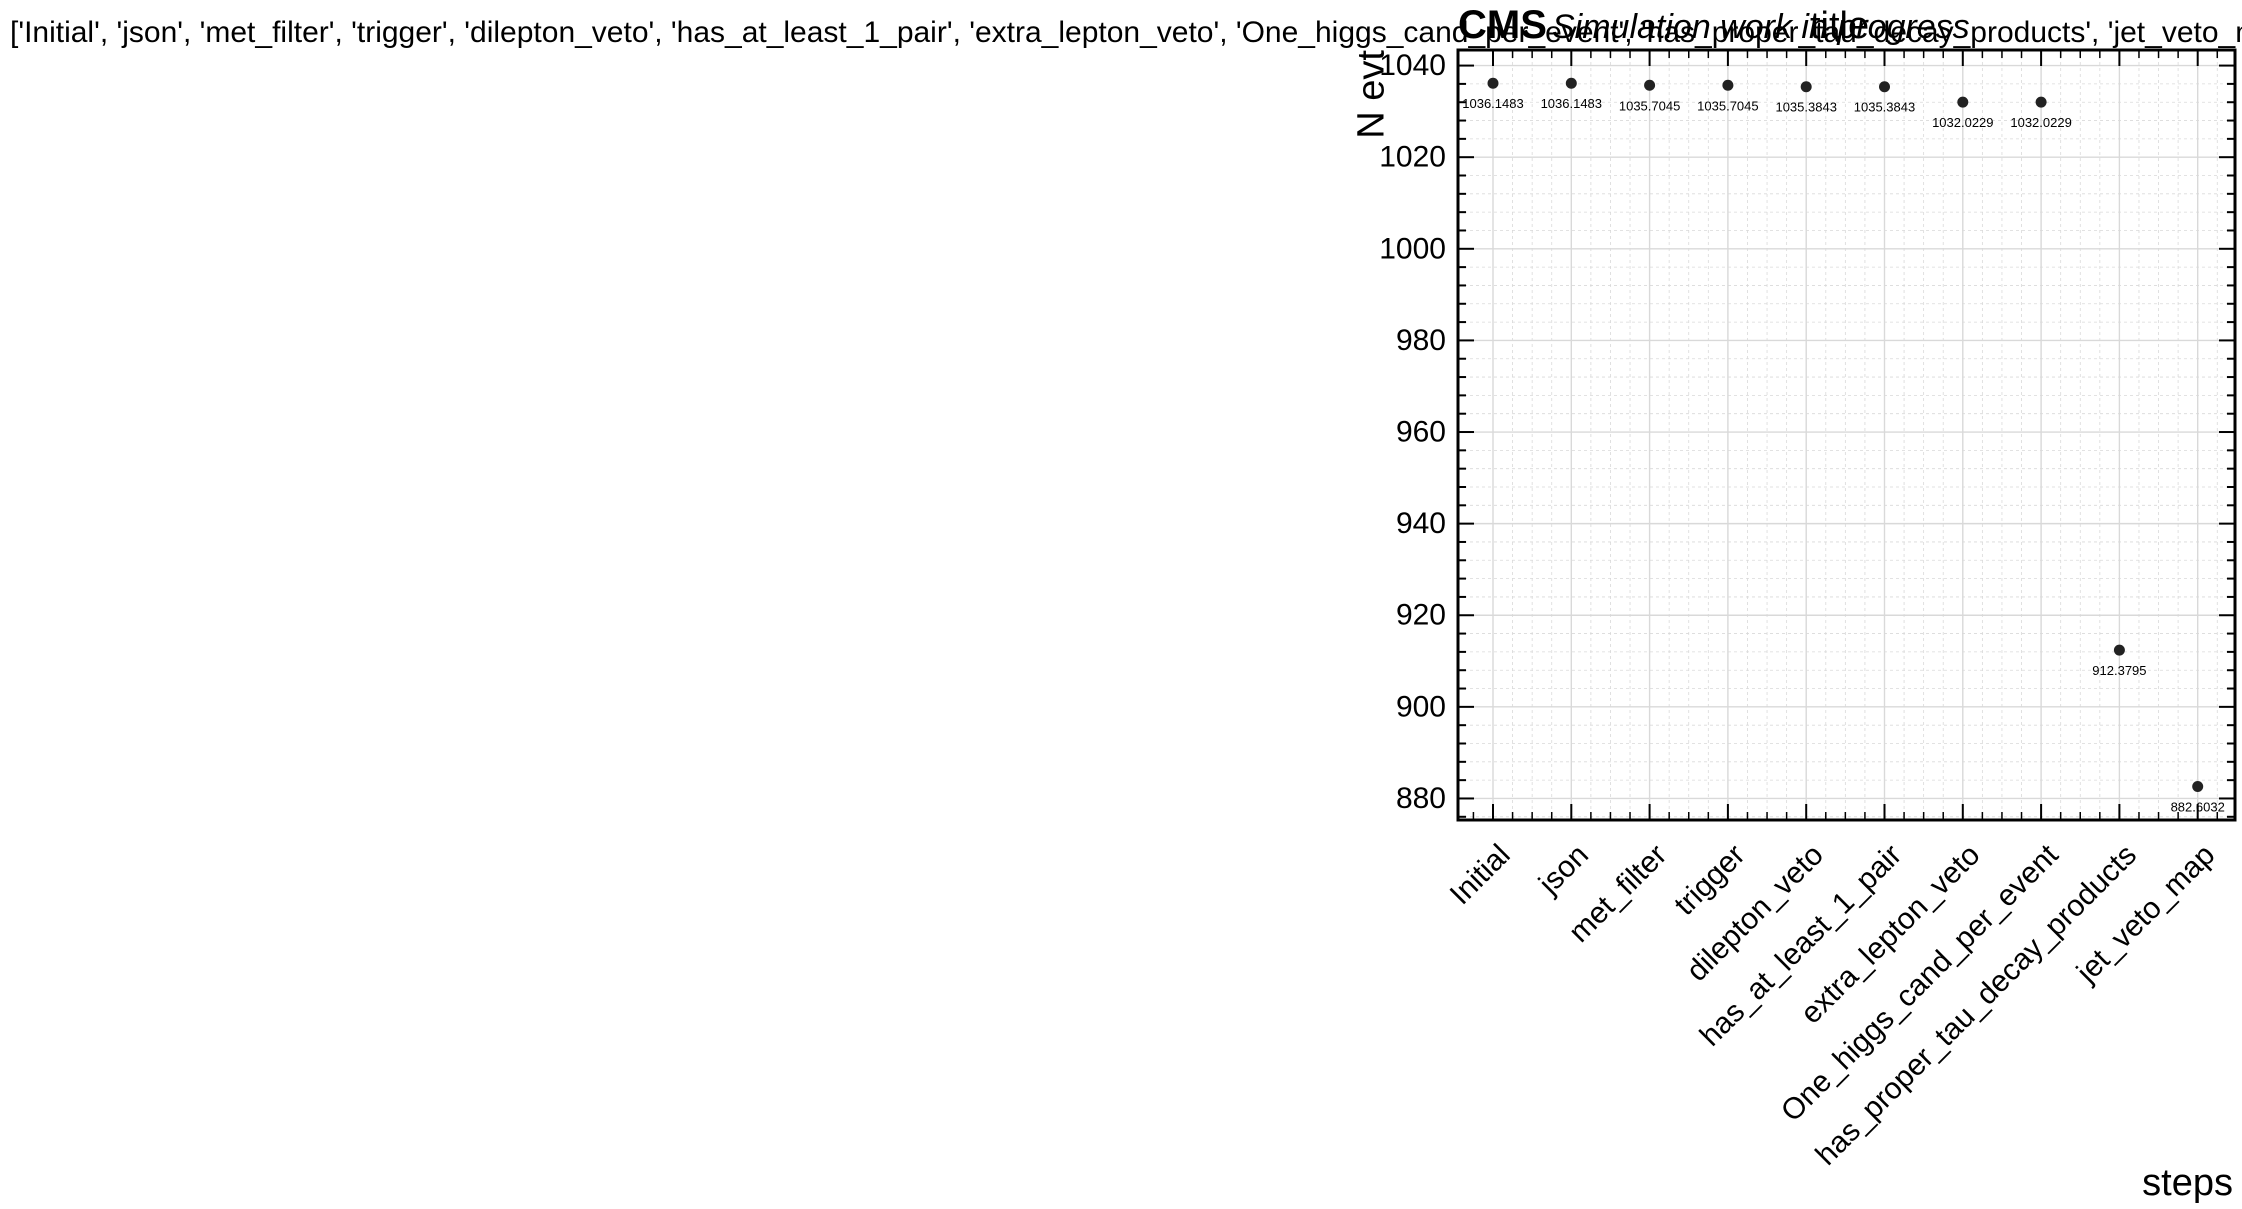 The height and width of the screenshot is (1209, 2242). What do you see at coordinates (1421, 523) in the screenshot?
I see `y-tick-label: 940` at bounding box center [1421, 523].